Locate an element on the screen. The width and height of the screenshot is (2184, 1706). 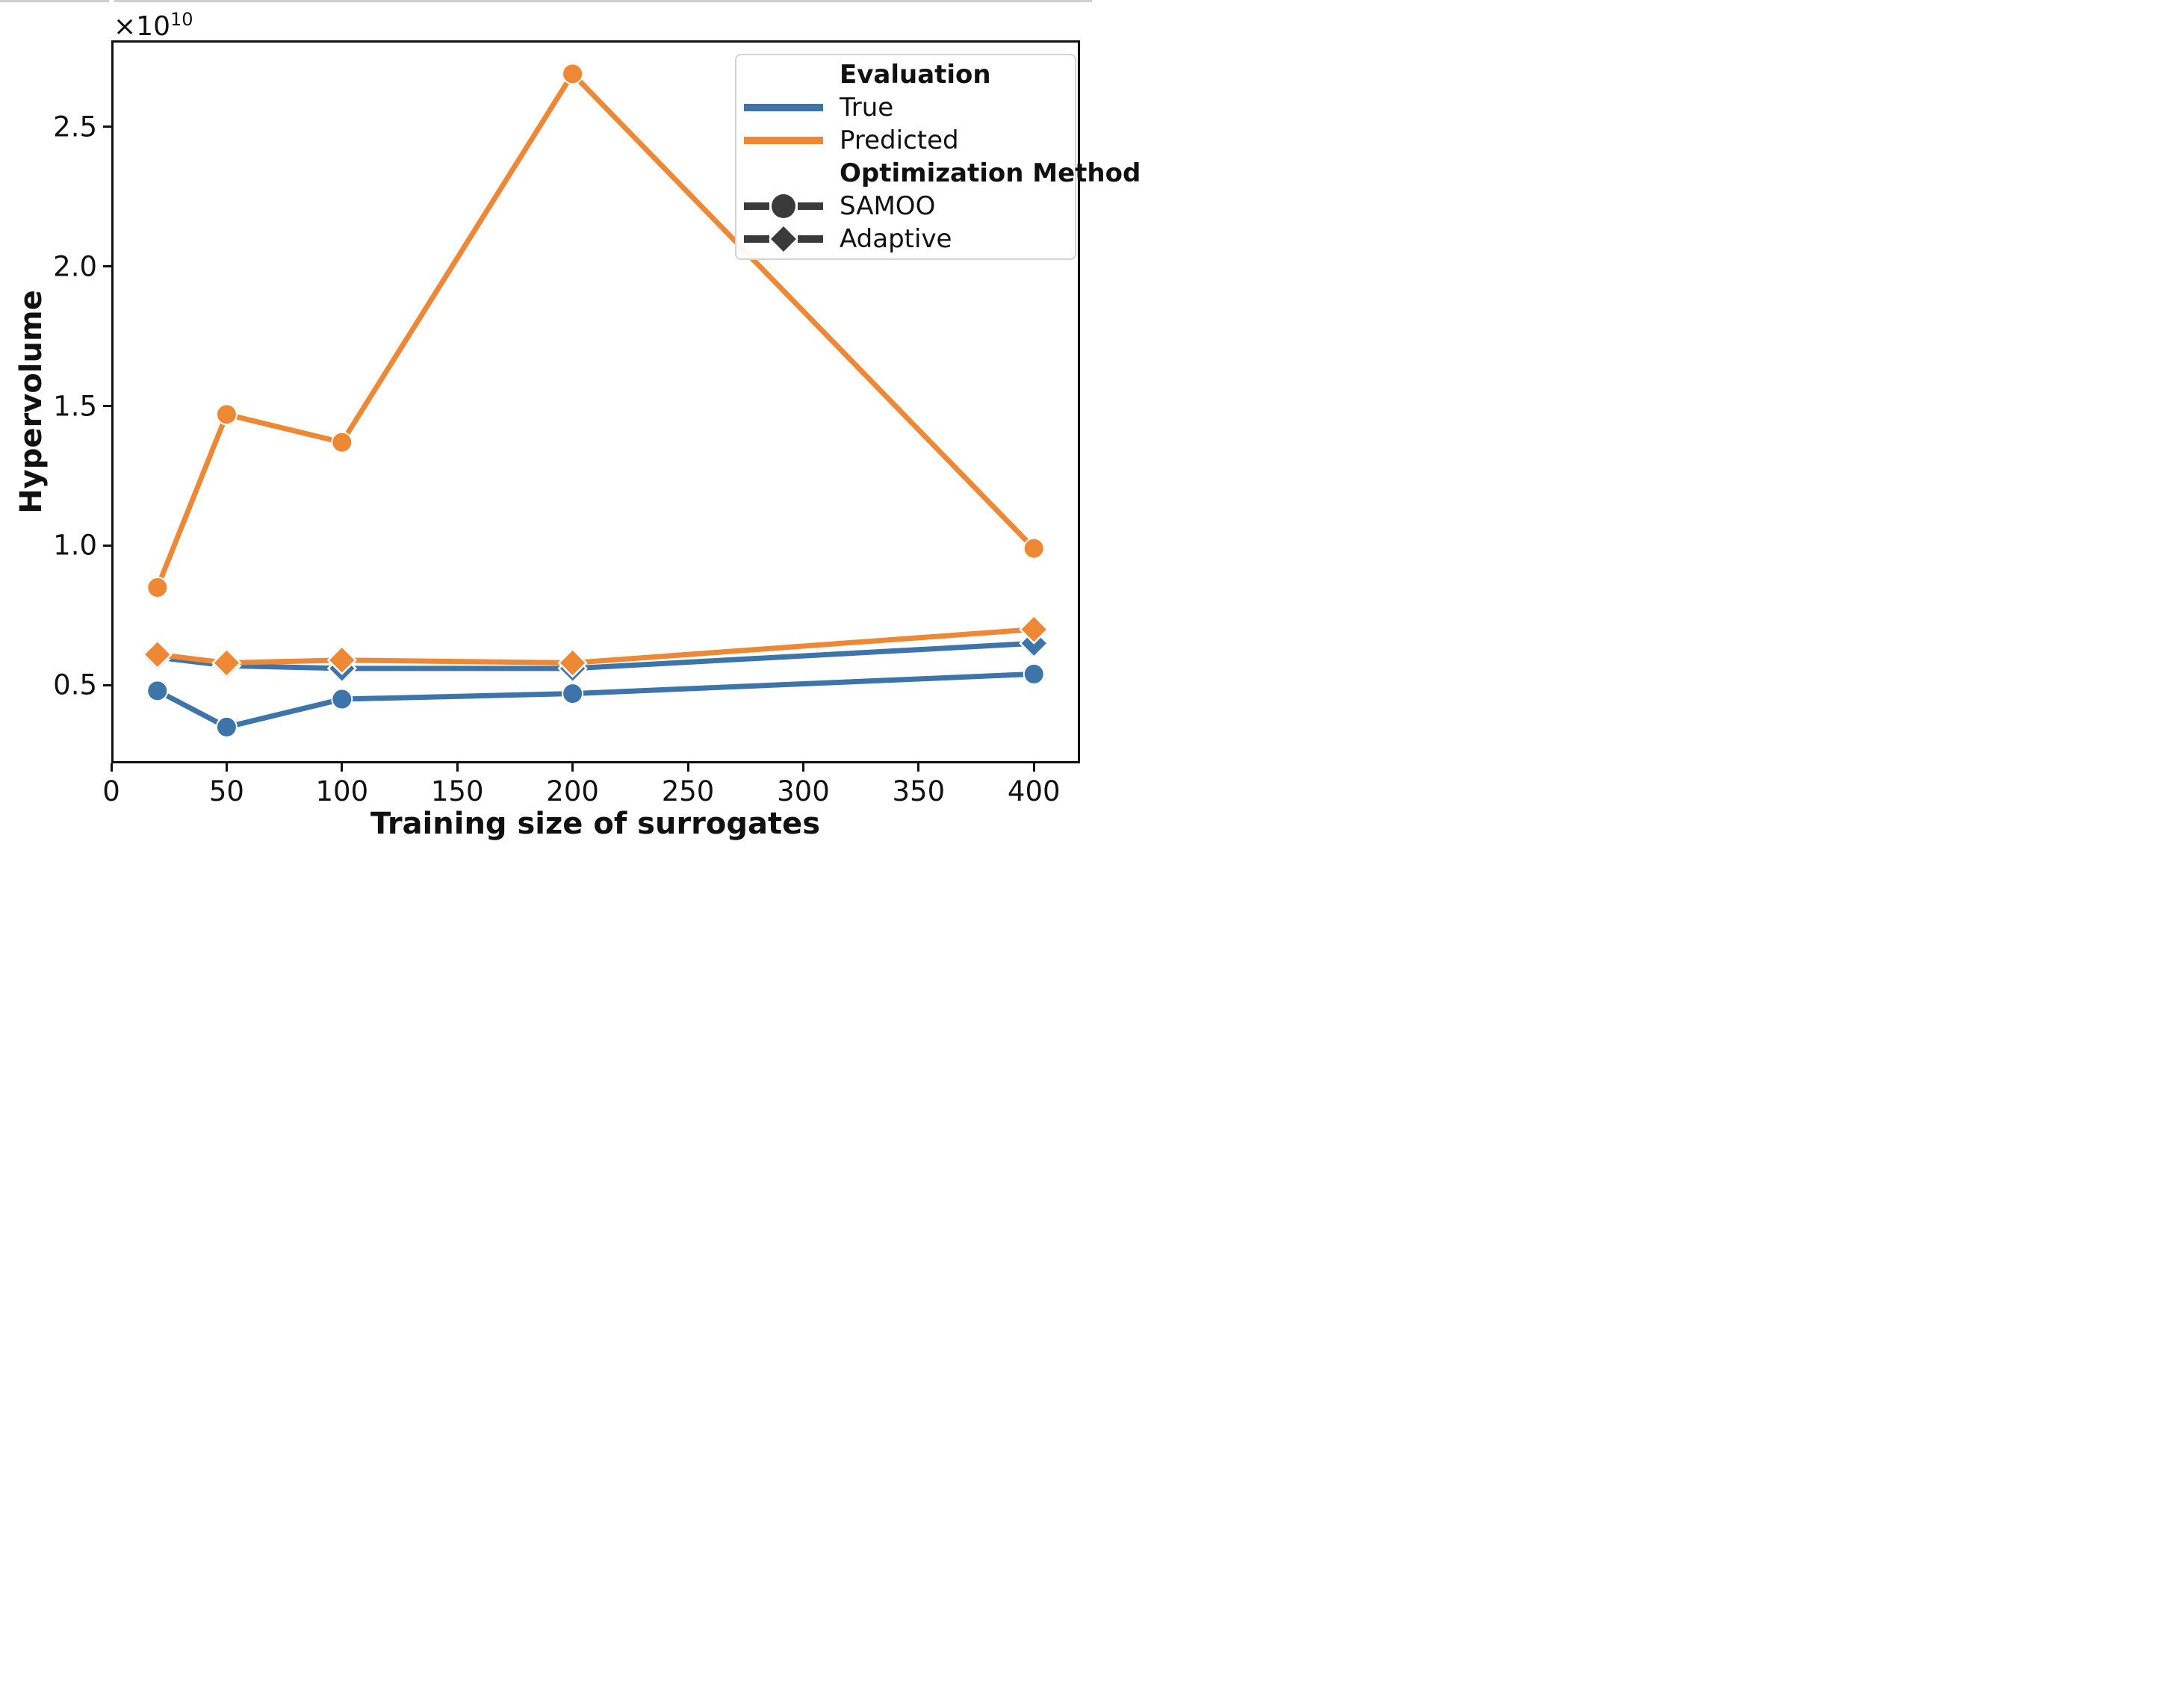
y-tick-label: 0.5 is located at coordinates (75, 685).